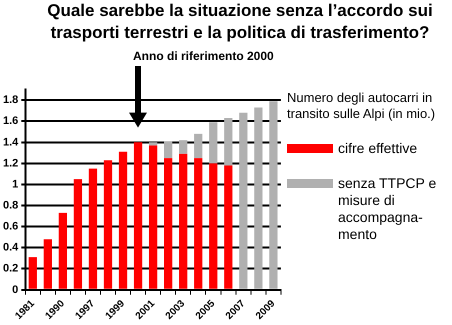 The width and height of the screenshot is (452, 325). What do you see at coordinates (10, 268) in the screenshot?
I see `y-tick-label: 0.2` at bounding box center [10, 268].